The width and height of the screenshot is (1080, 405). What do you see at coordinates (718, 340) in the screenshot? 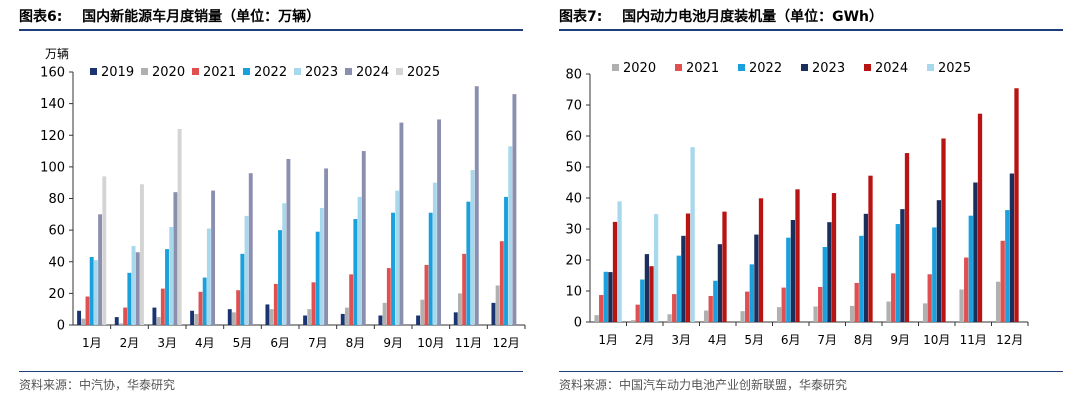
I see `x-tick-label: 4月` at bounding box center [718, 340].